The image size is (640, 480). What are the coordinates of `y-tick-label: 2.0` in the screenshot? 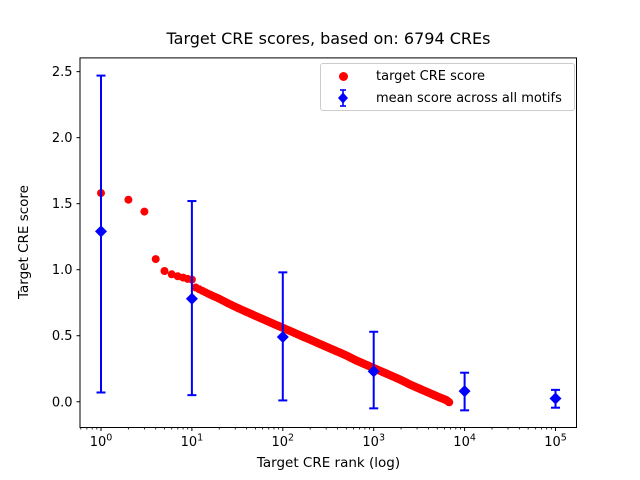 It's located at (62, 138).